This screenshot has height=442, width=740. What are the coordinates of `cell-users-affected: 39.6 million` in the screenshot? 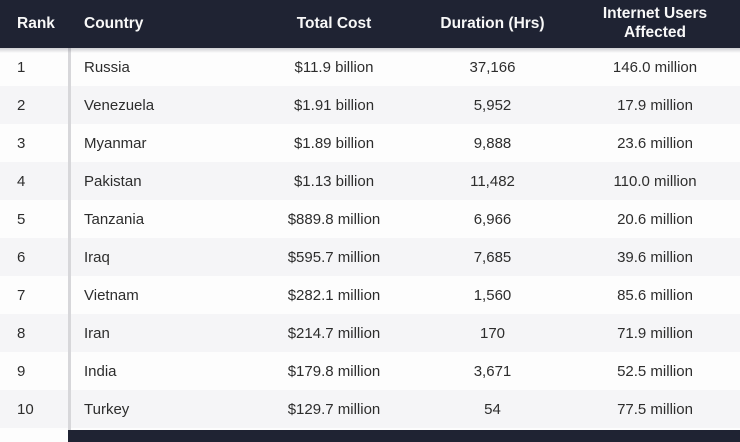 It's located at (655, 257).